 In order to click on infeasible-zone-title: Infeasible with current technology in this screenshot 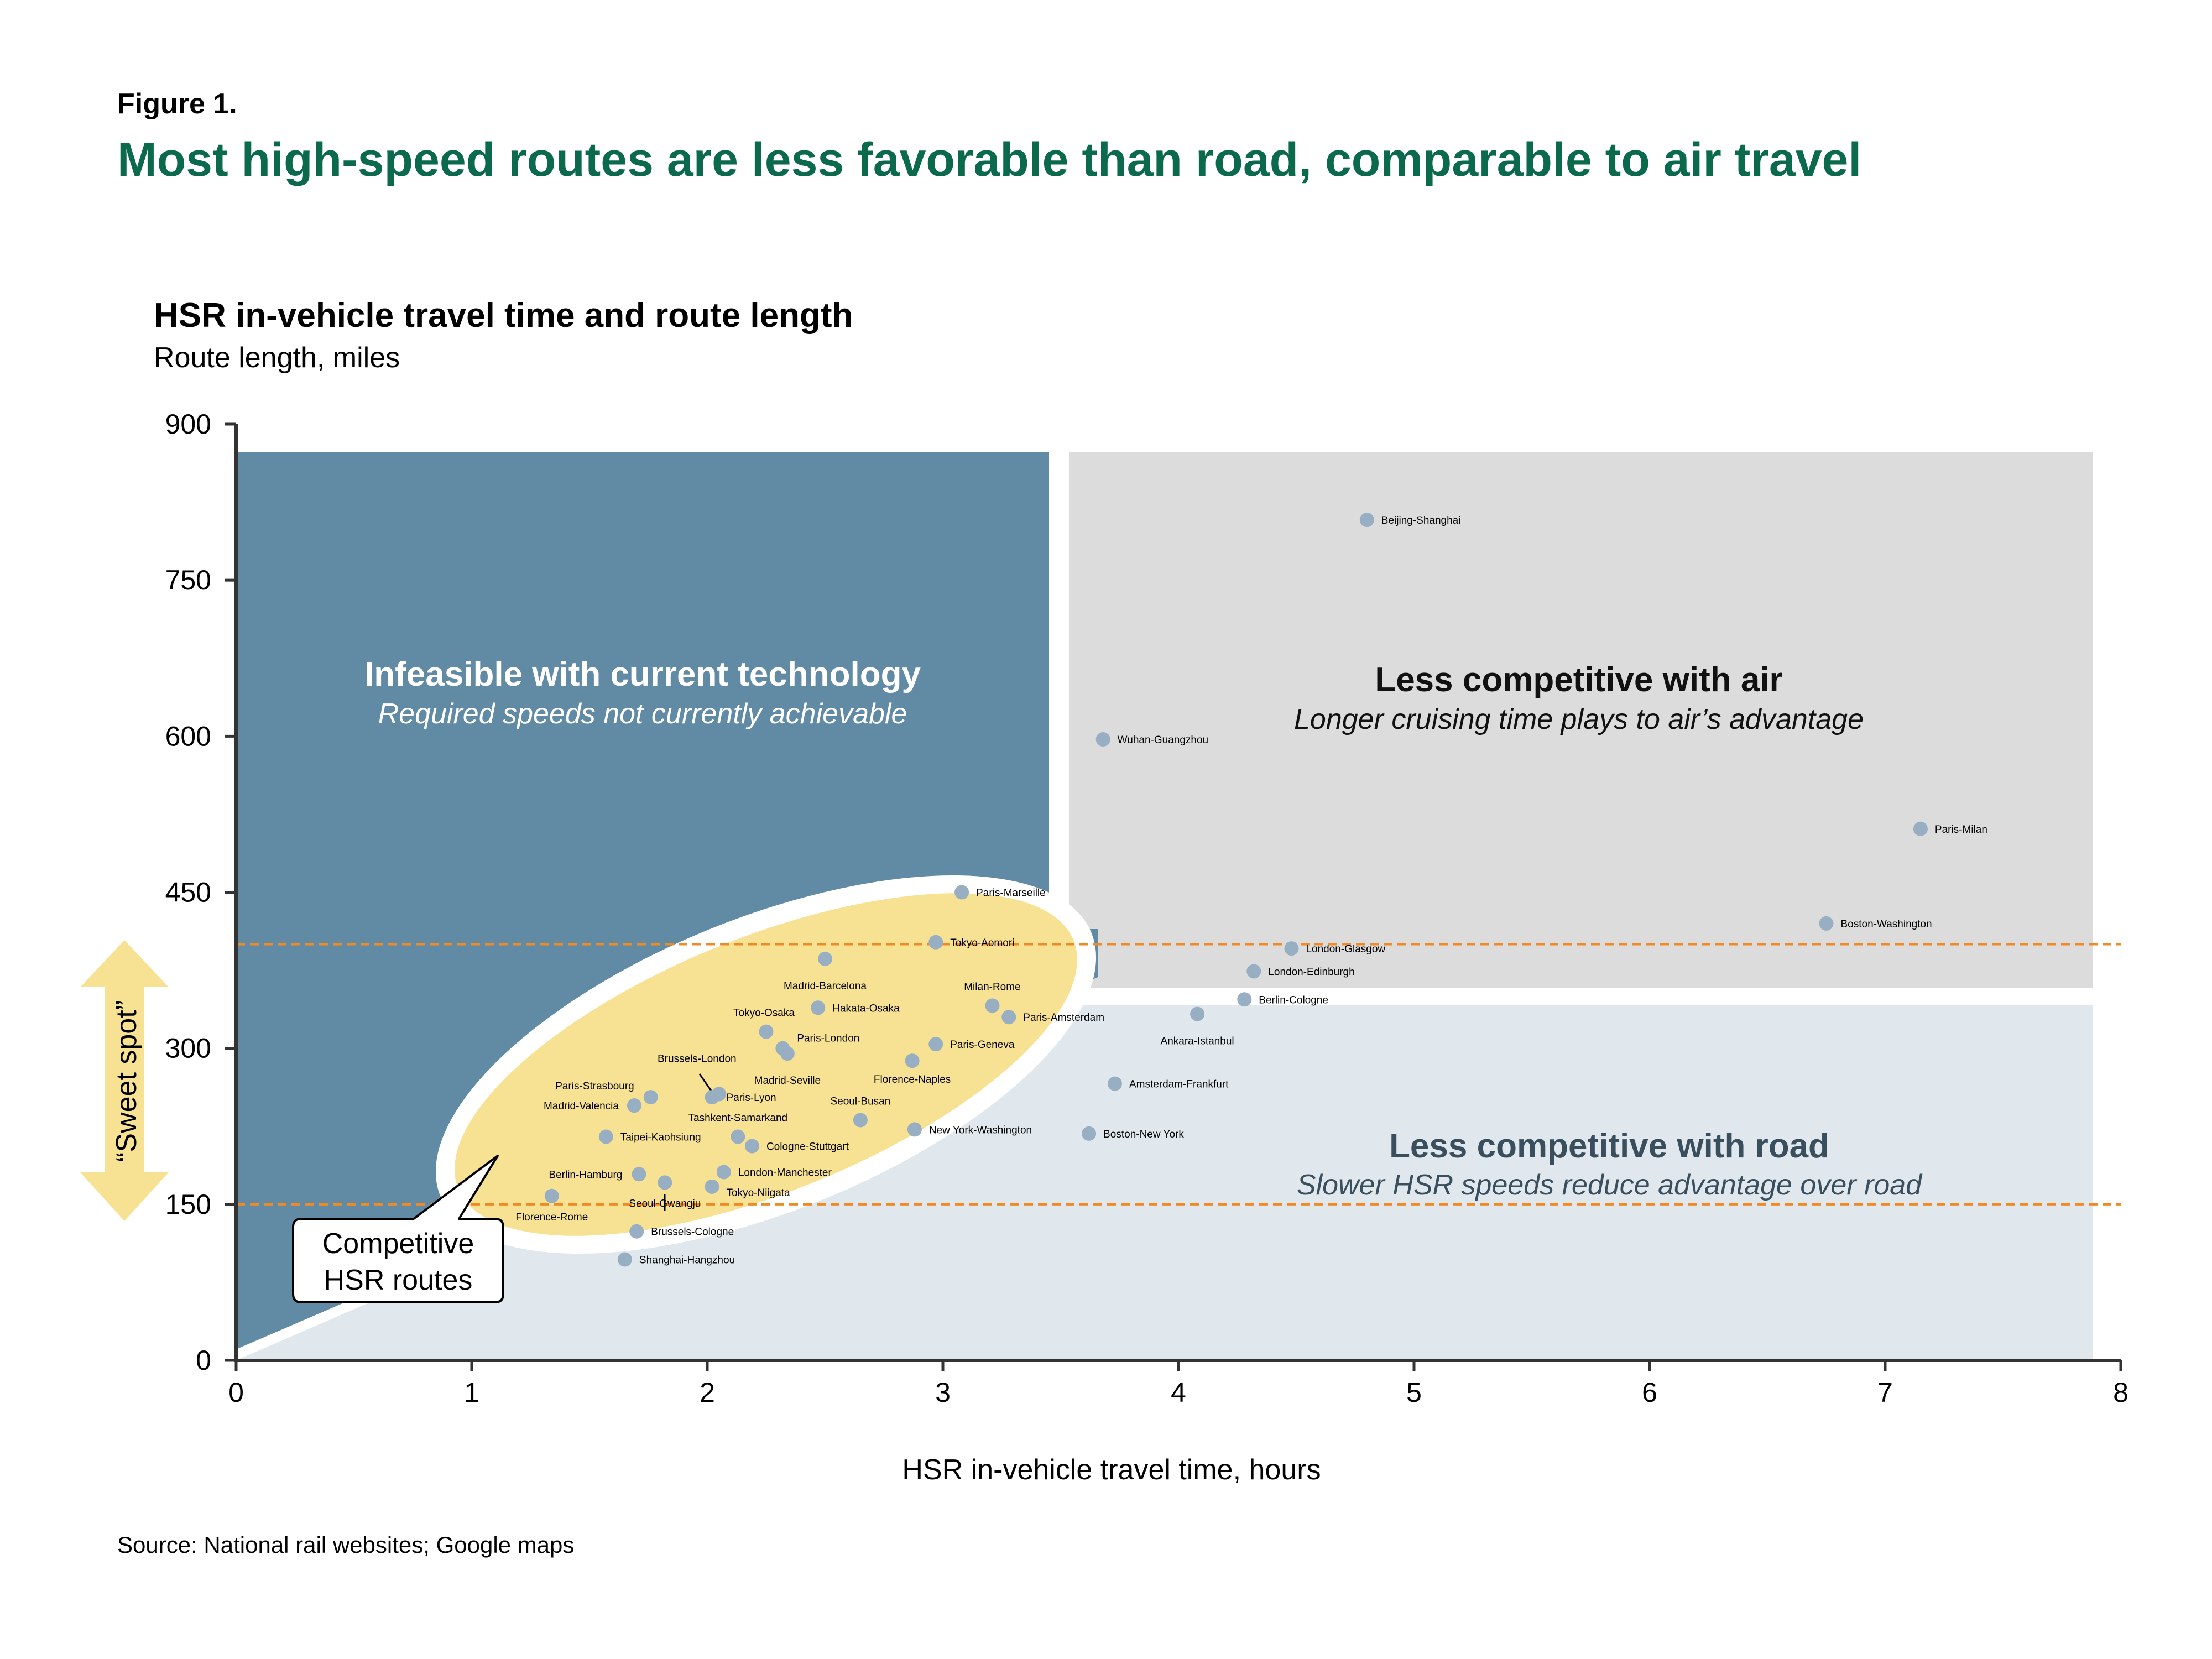, I will do `click(643, 674)`.